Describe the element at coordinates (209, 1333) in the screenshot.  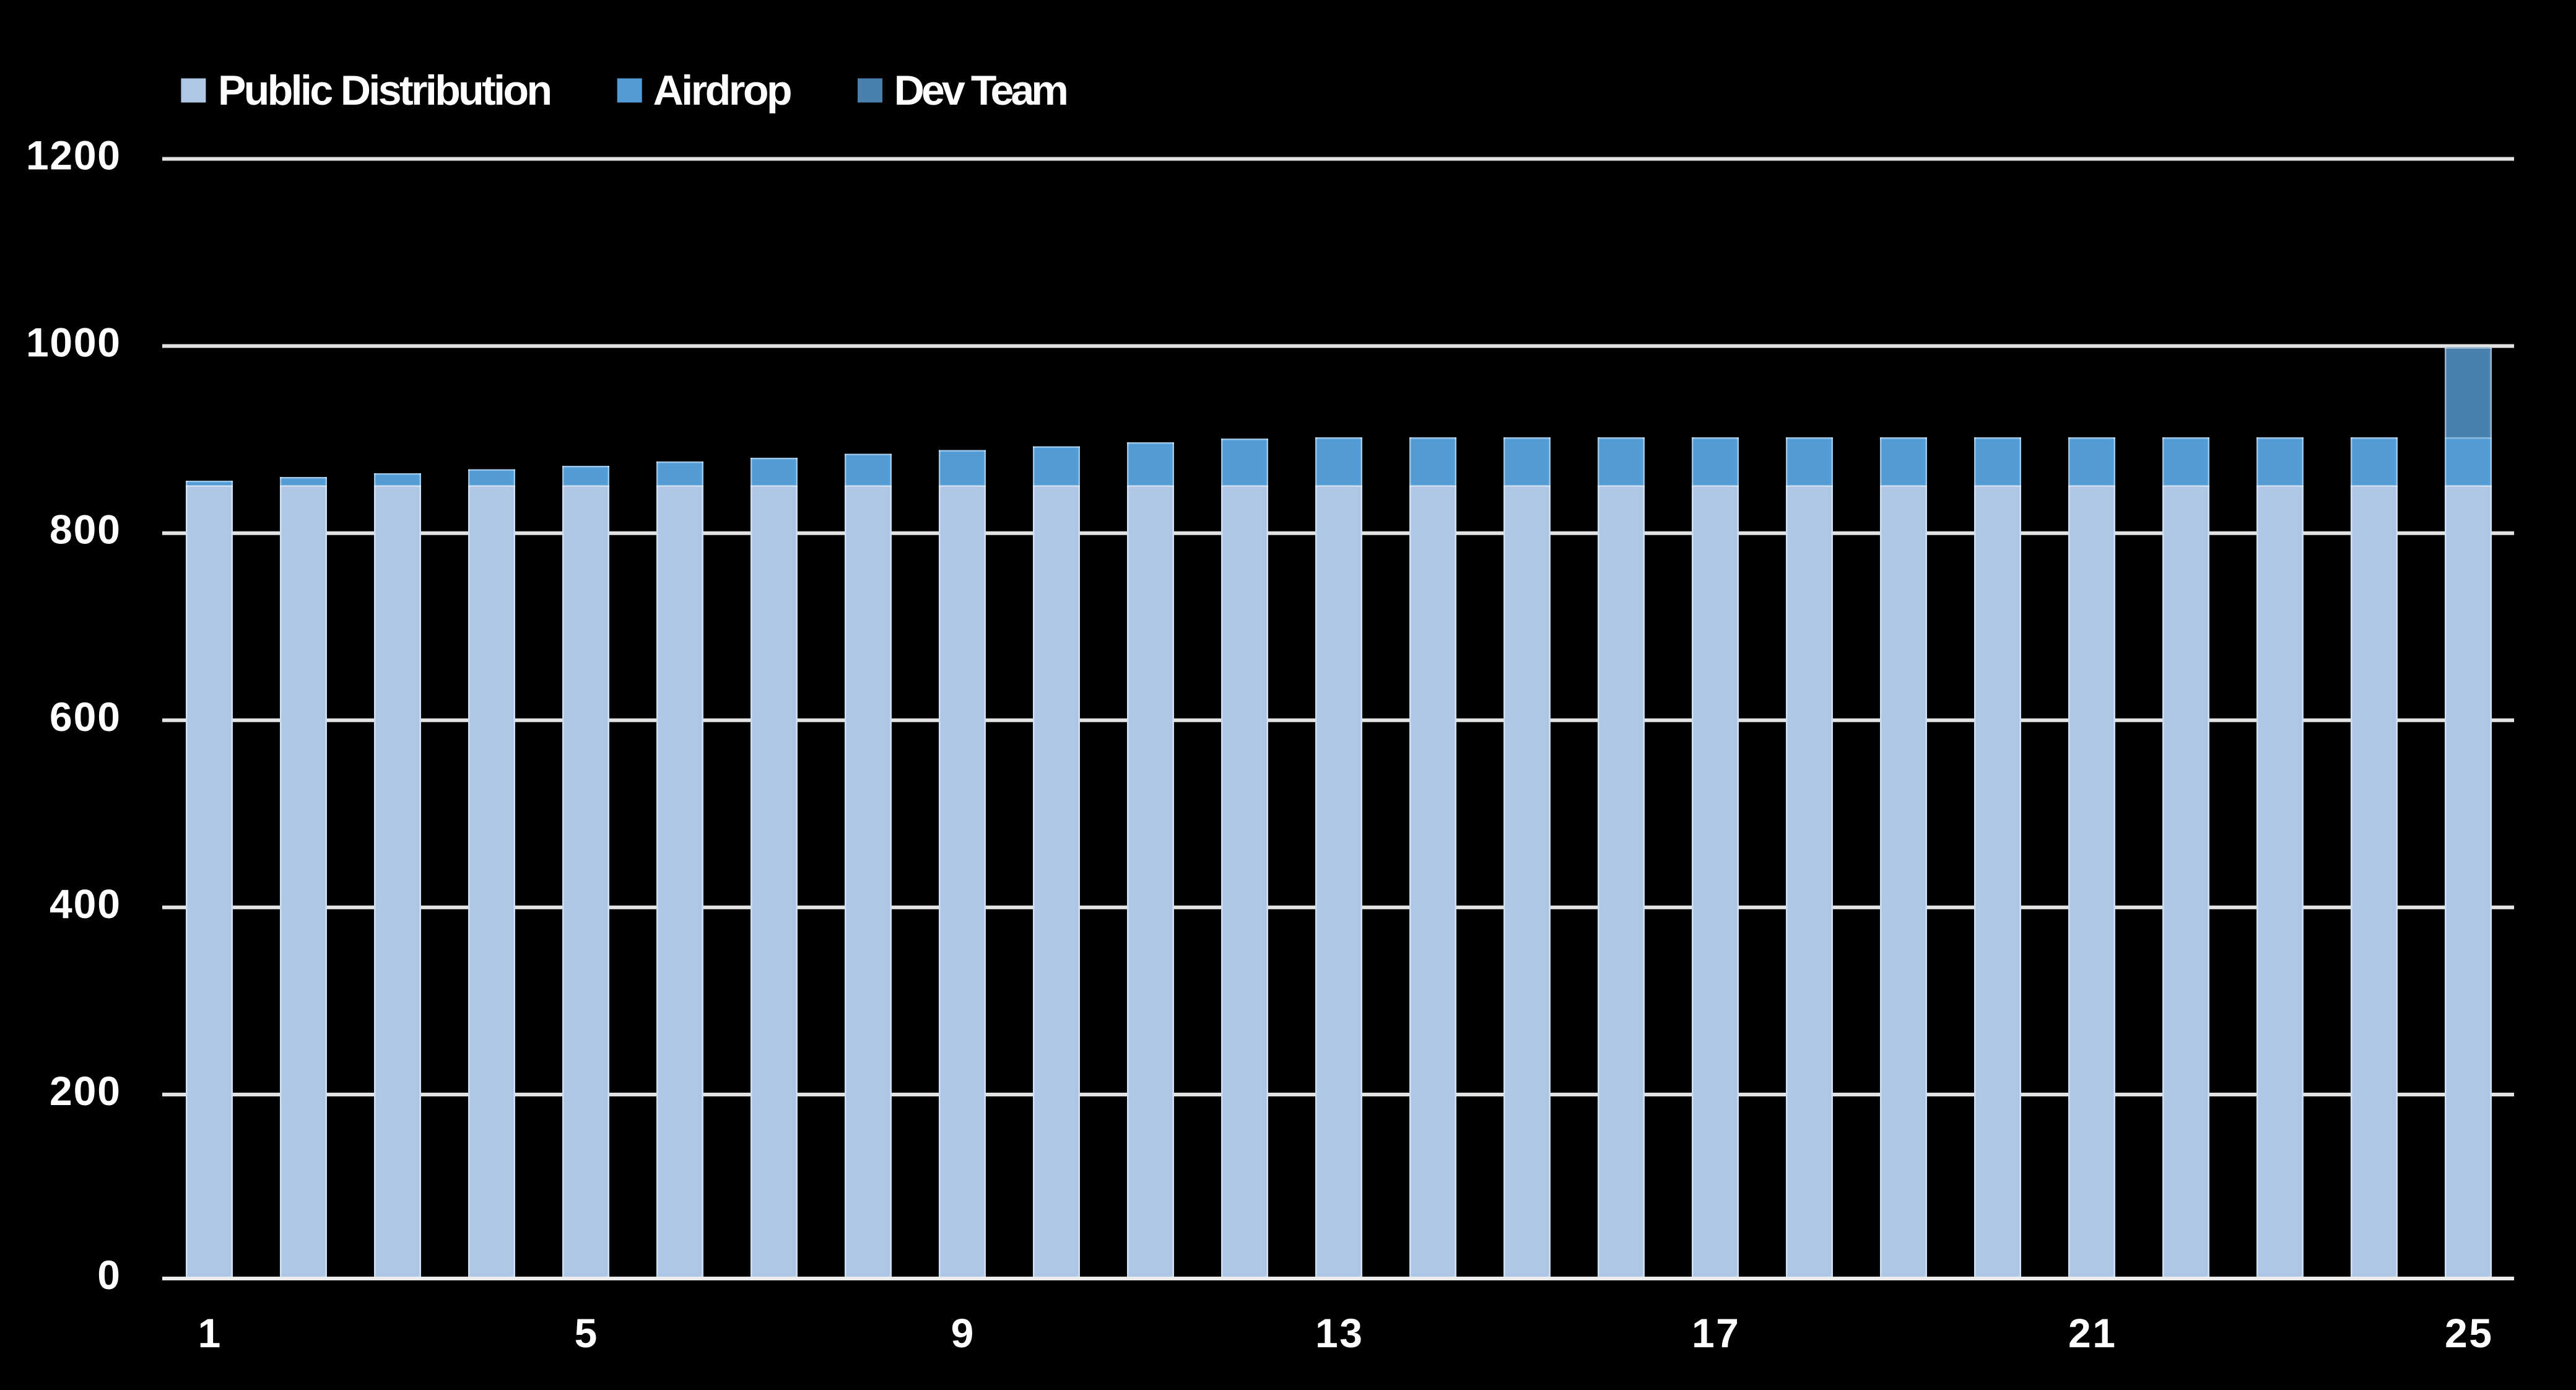
I see `svg-text: 1` at that location.